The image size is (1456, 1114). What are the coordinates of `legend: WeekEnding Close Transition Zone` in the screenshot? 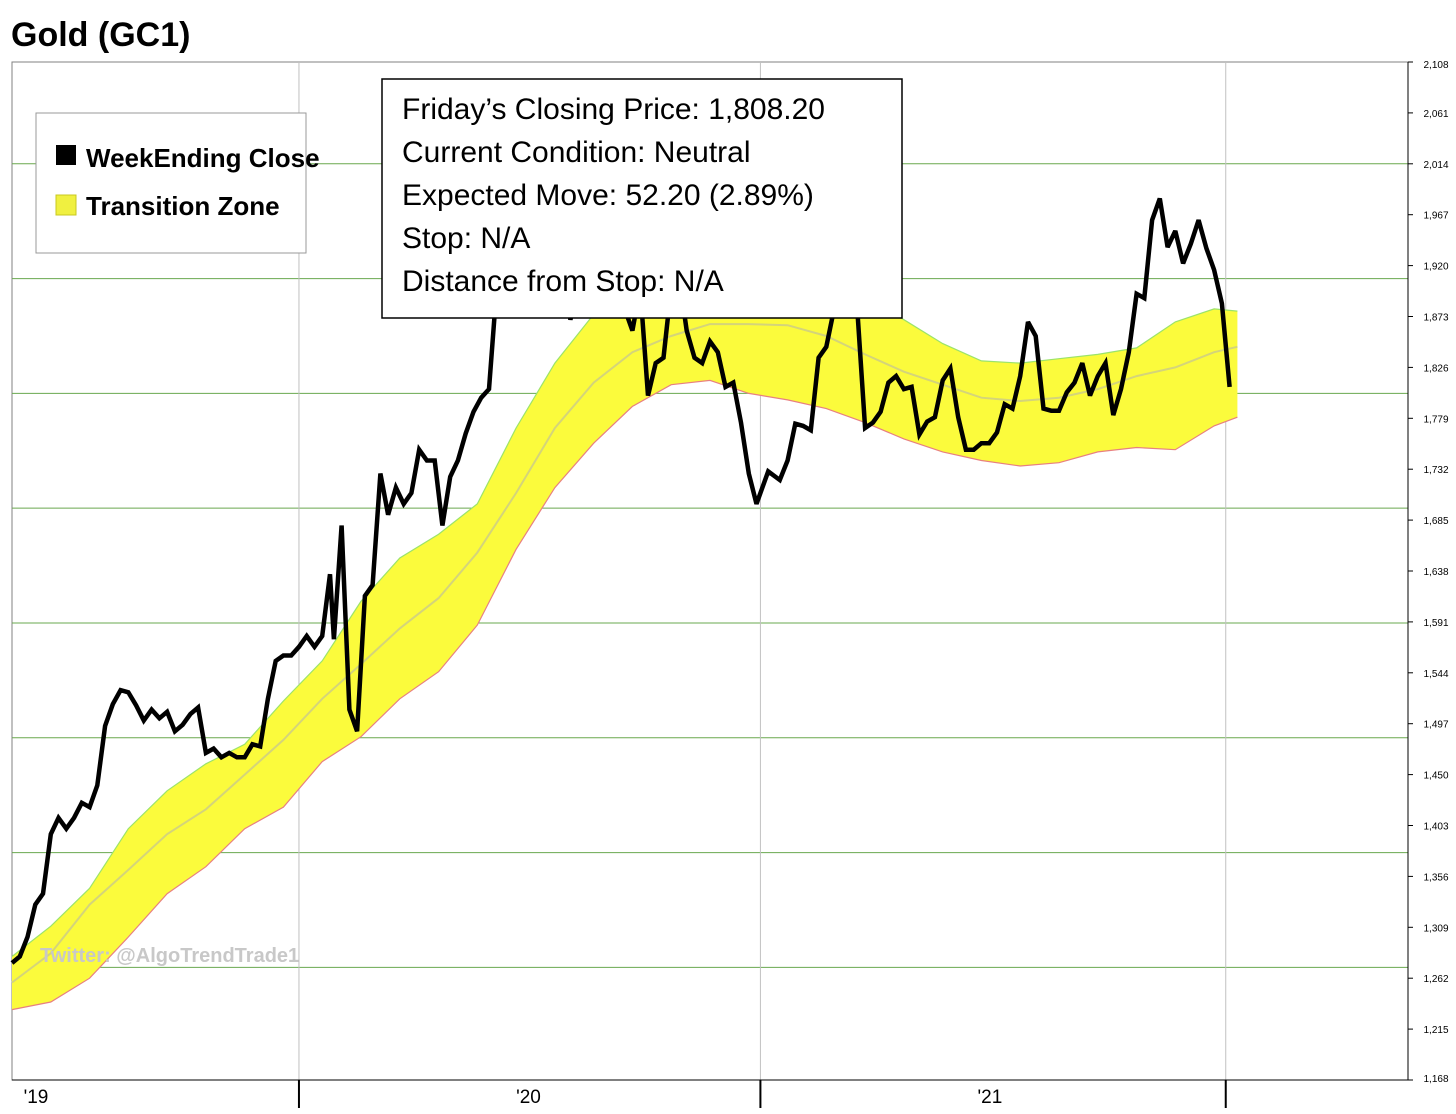 It's located at (177, 183).